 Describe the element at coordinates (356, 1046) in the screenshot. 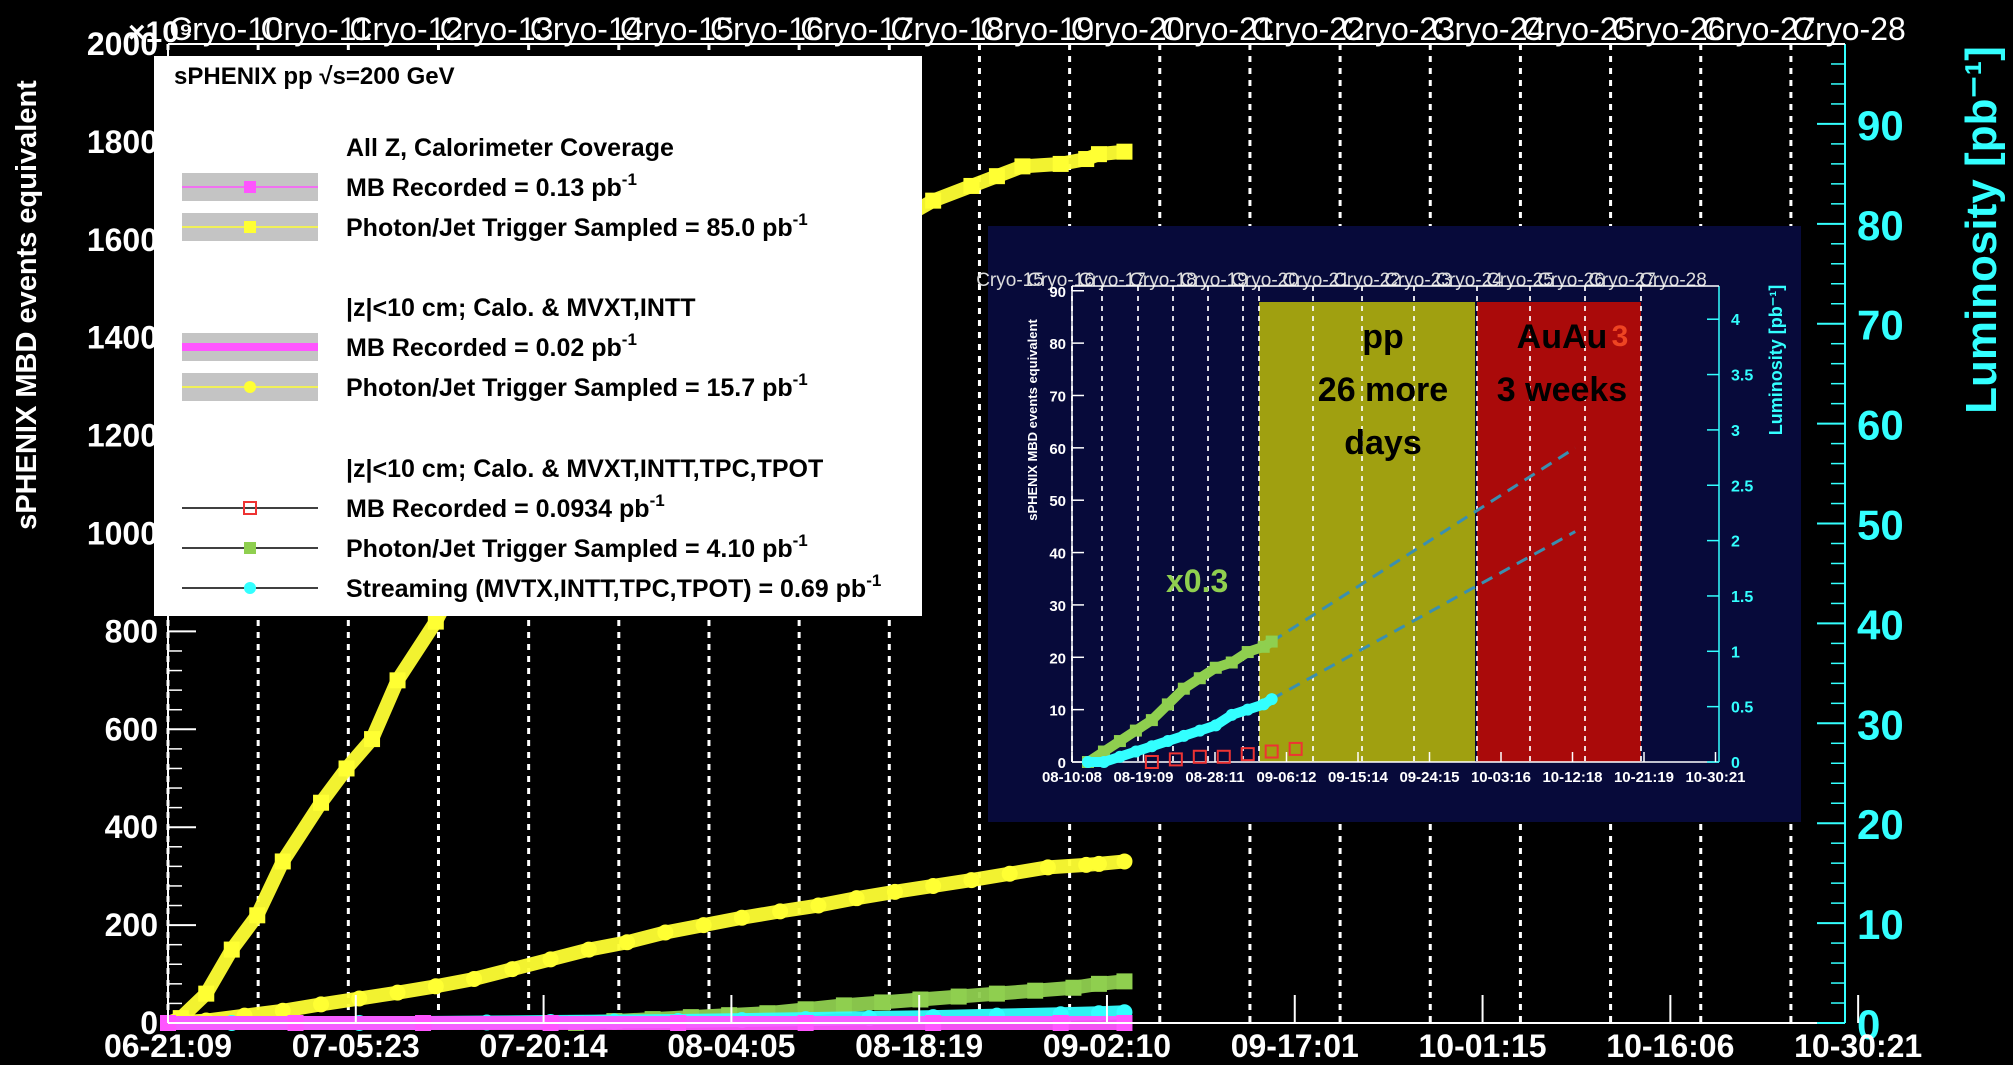

I see `x-tick-label: 07-05:23` at that location.